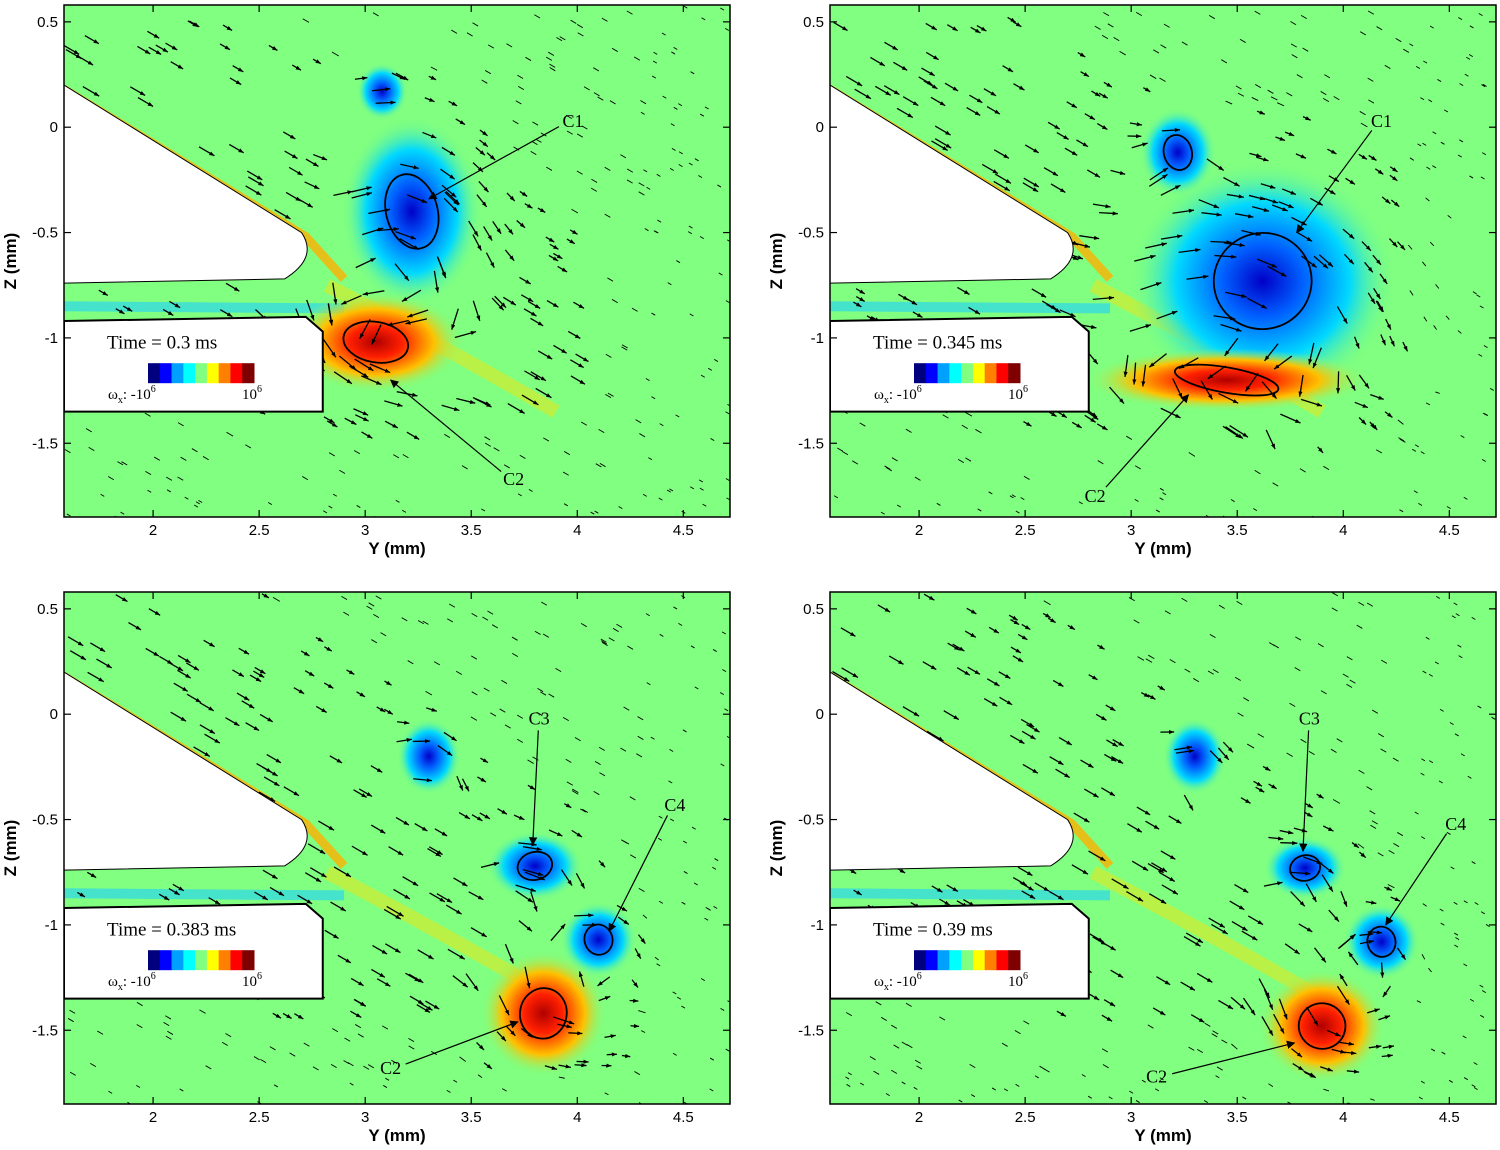 The height and width of the screenshot is (1150, 1500). Describe the element at coordinates (252, 393) in the screenshot. I see `colorbar-max-label: 106` at that location.